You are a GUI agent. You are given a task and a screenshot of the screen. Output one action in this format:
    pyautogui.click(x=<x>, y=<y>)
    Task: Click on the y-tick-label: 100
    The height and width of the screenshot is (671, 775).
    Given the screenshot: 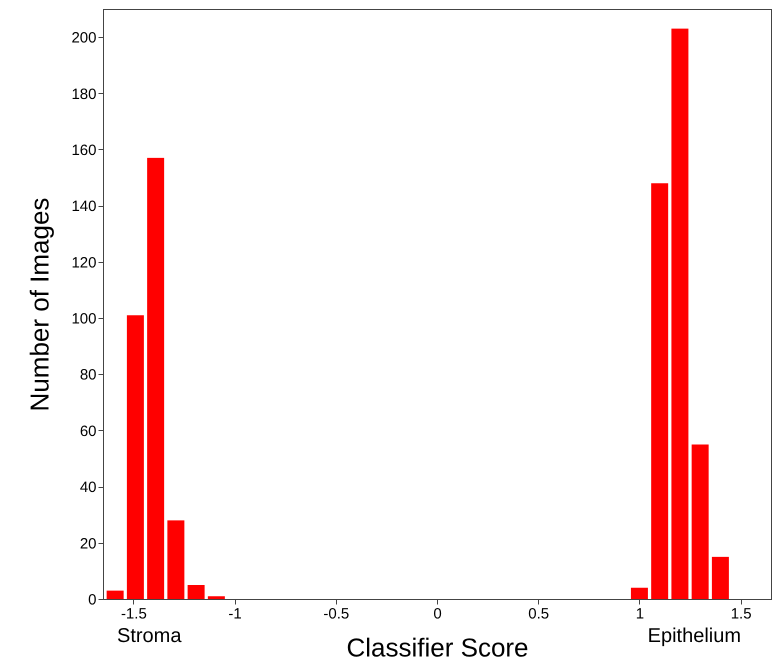 What is the action you would take?
    pyautogui.click(x=83, y=319)
    